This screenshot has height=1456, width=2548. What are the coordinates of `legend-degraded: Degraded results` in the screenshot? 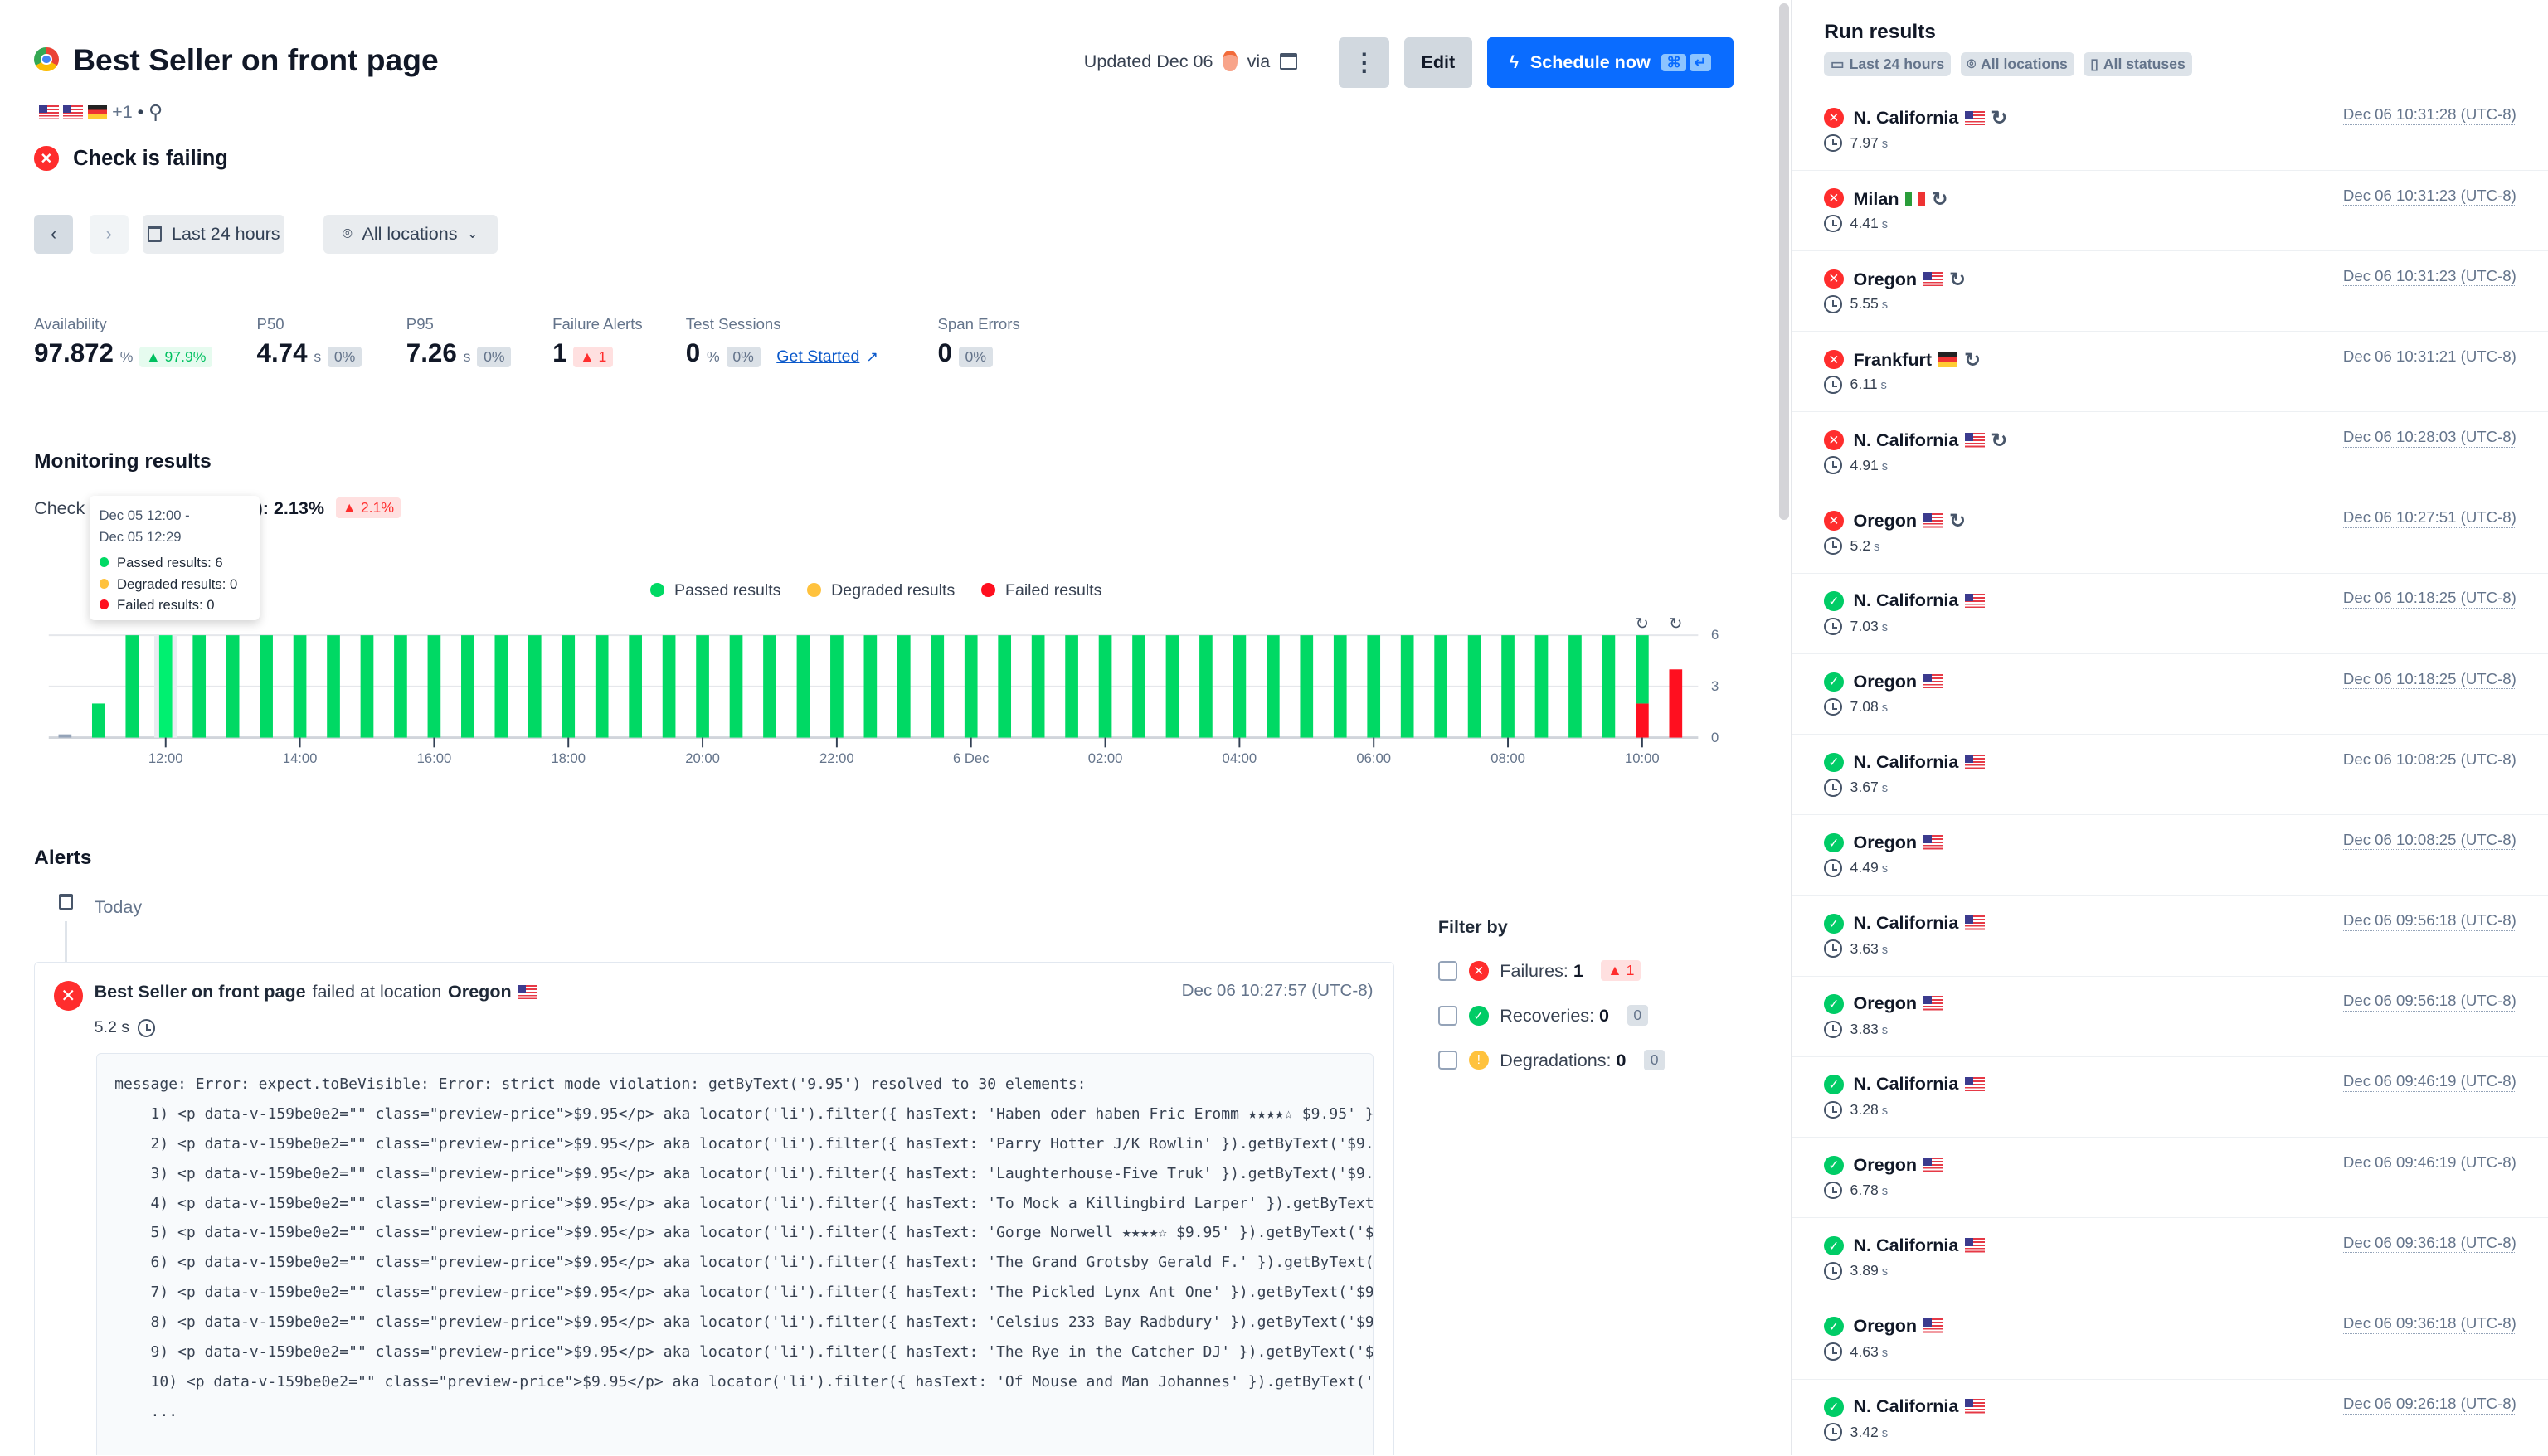 It's located at (880, 590).